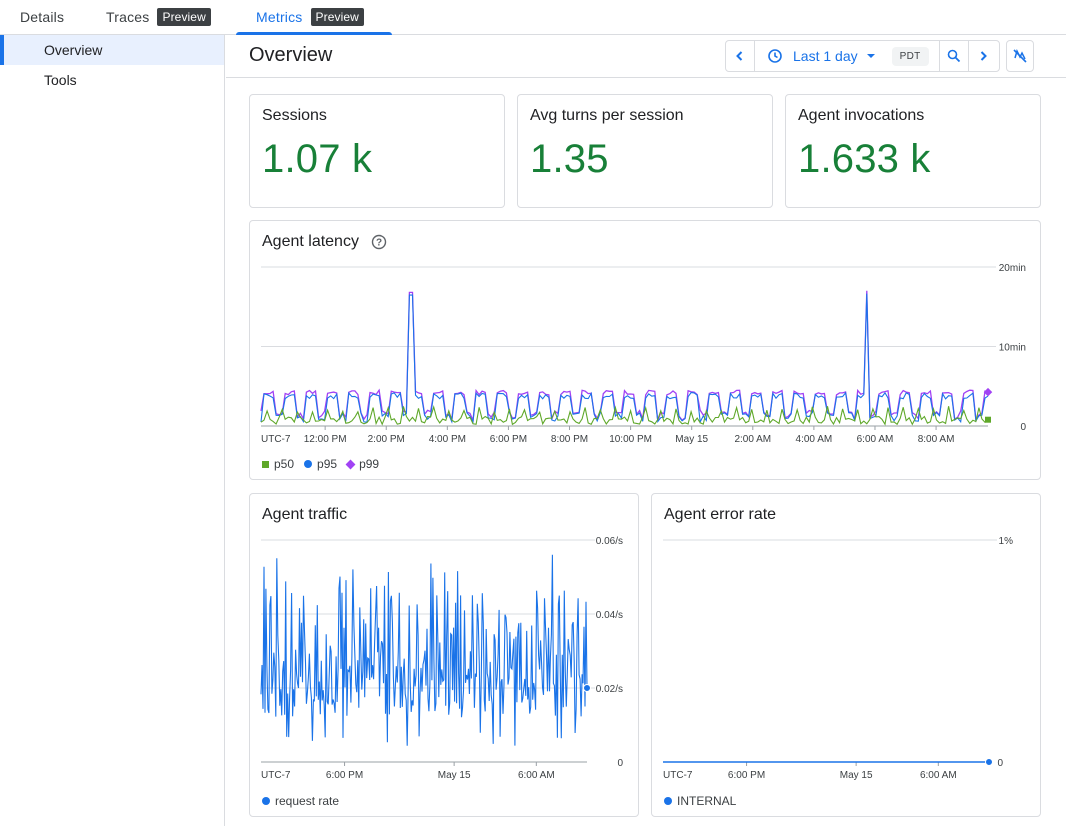  What do you see at coordinates (861, 115) in the screenshot?
I see `kpi-label: Agent invocations` at bounding box center [861, 115].